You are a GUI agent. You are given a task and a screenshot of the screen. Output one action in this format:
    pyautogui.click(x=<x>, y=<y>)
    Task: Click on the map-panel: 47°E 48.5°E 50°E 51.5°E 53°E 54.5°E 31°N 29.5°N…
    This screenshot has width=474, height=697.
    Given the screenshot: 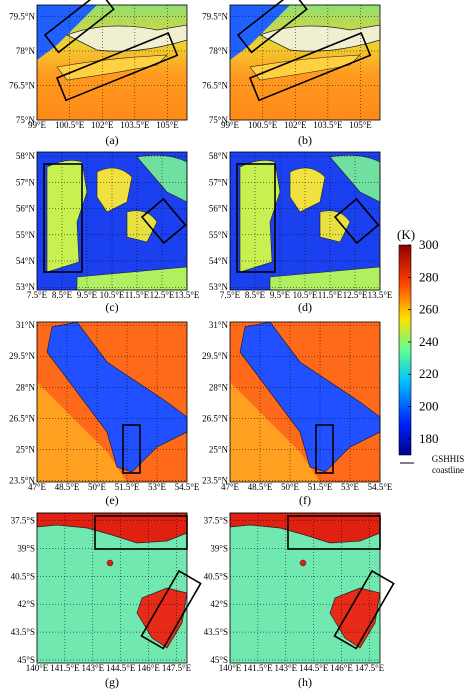 What is the action you would take?
    pyautogui.click(x=104, y=413)
    